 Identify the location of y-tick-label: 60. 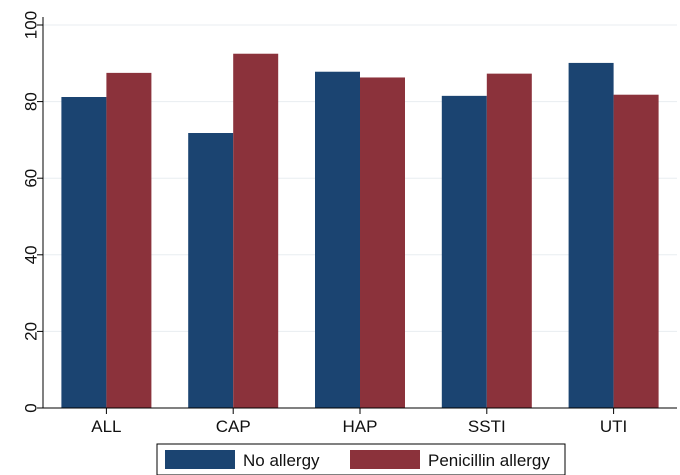
(30, 178).